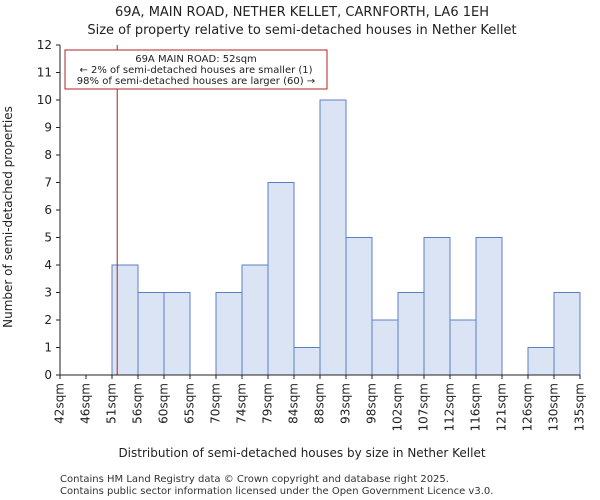 The height and width of the screenshot is (500, 600). Describe the element at coordinates (48, 183) in the screenshot. I see `y-tick-label: 7` at that location.